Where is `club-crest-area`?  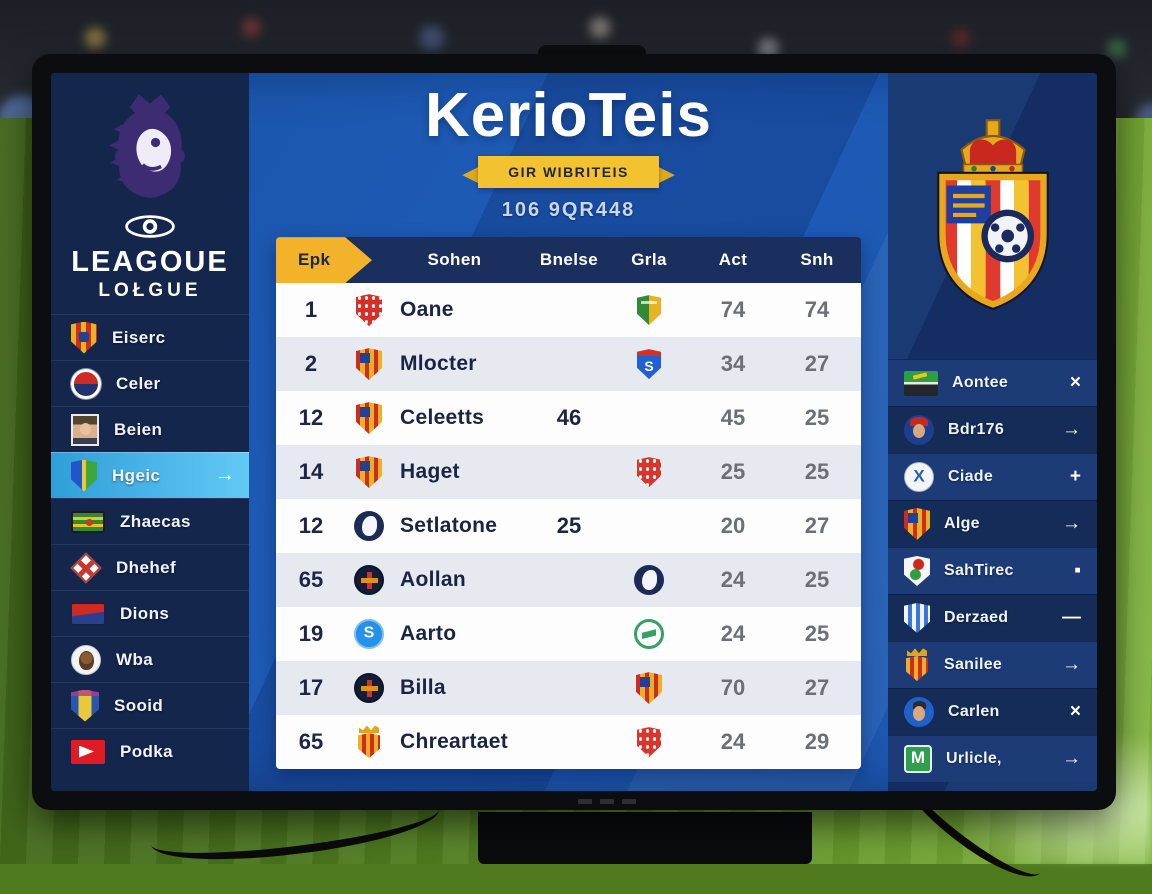 club-crest-area is located at coordinates (992, 216).